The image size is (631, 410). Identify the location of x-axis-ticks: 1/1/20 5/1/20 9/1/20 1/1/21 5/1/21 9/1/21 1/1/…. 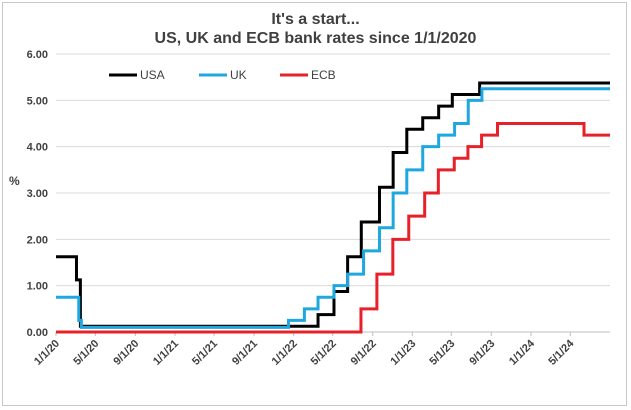
(304, 350).